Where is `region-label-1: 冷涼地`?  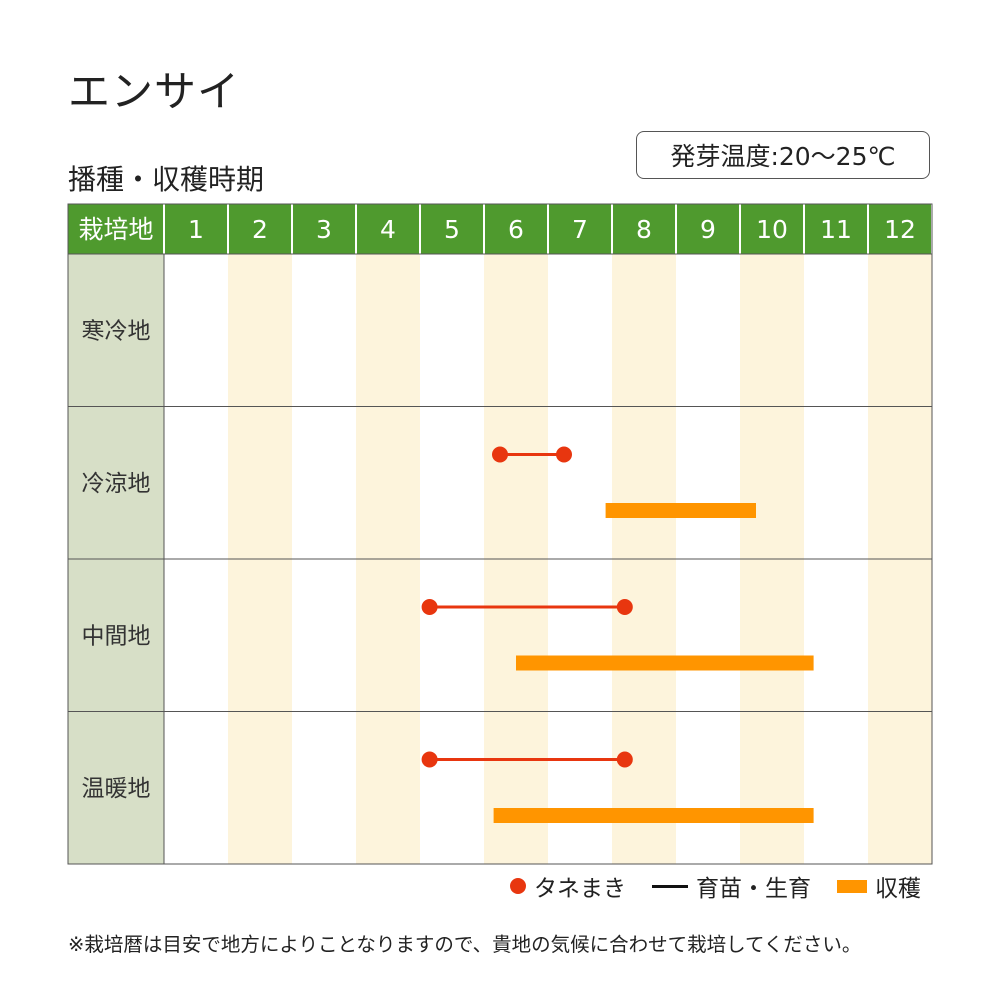 region-label-1: 冷涼地 is located at coordinates (116, 484).